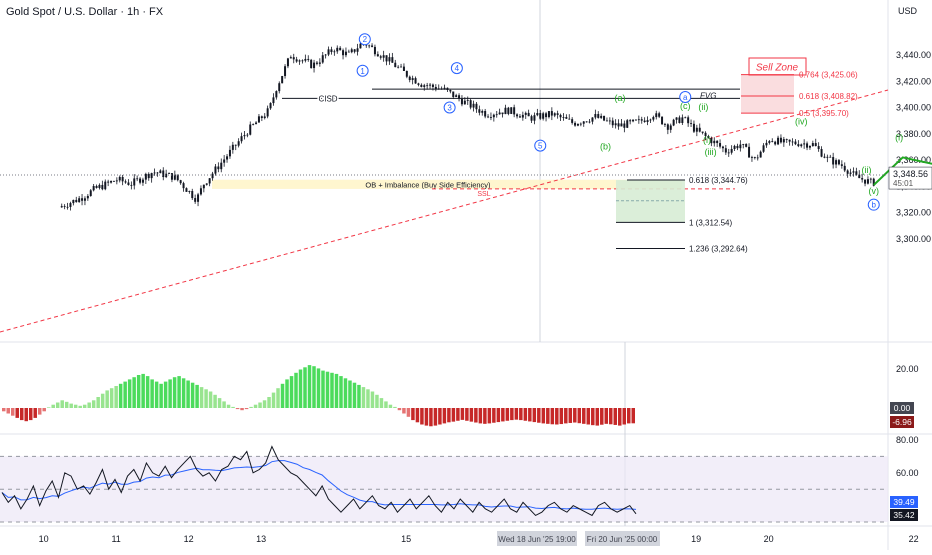 The height and width of the screenshot is (555, 932). I want to click on wave-label-green: (iv), so click(801, 122).